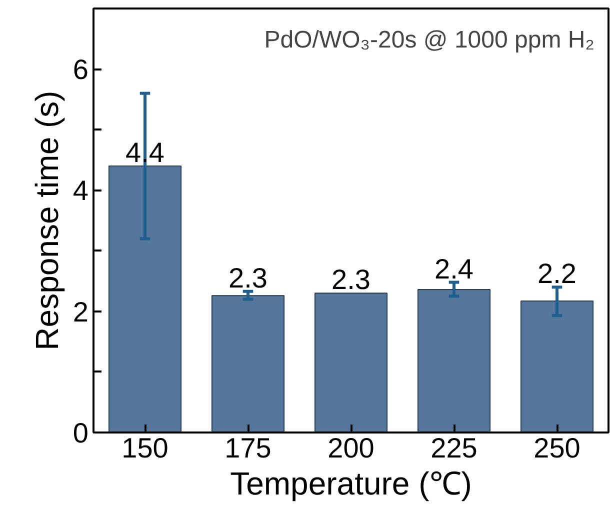  I want to click on y-tick-label: 2, so click(80, 312).